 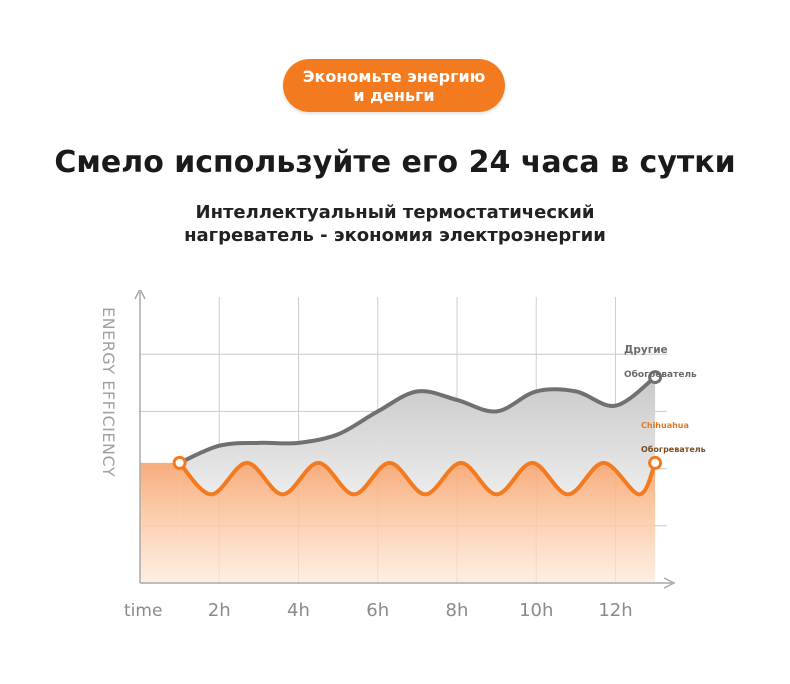 I want to click on series-line-other-heaters, so click(x=417, y=420).